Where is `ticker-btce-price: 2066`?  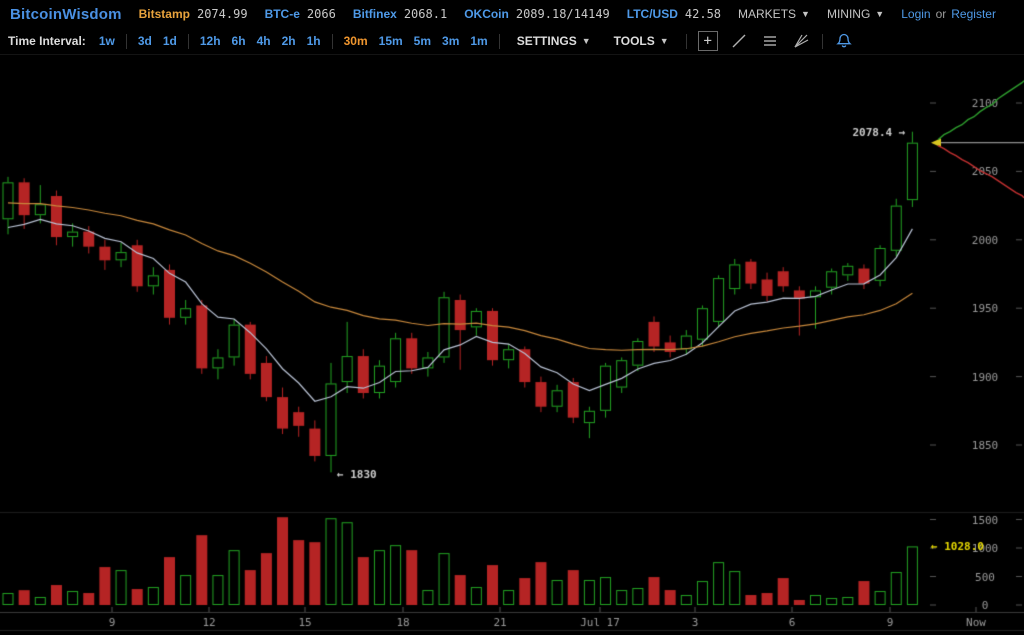
ticker-btce-price: 2066 is located at coordinates (321, 14).